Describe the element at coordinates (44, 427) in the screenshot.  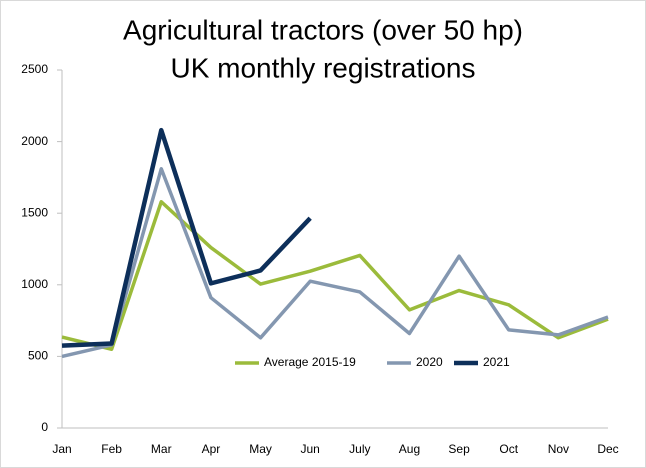
I see `y-tick-label: 0` at that location.